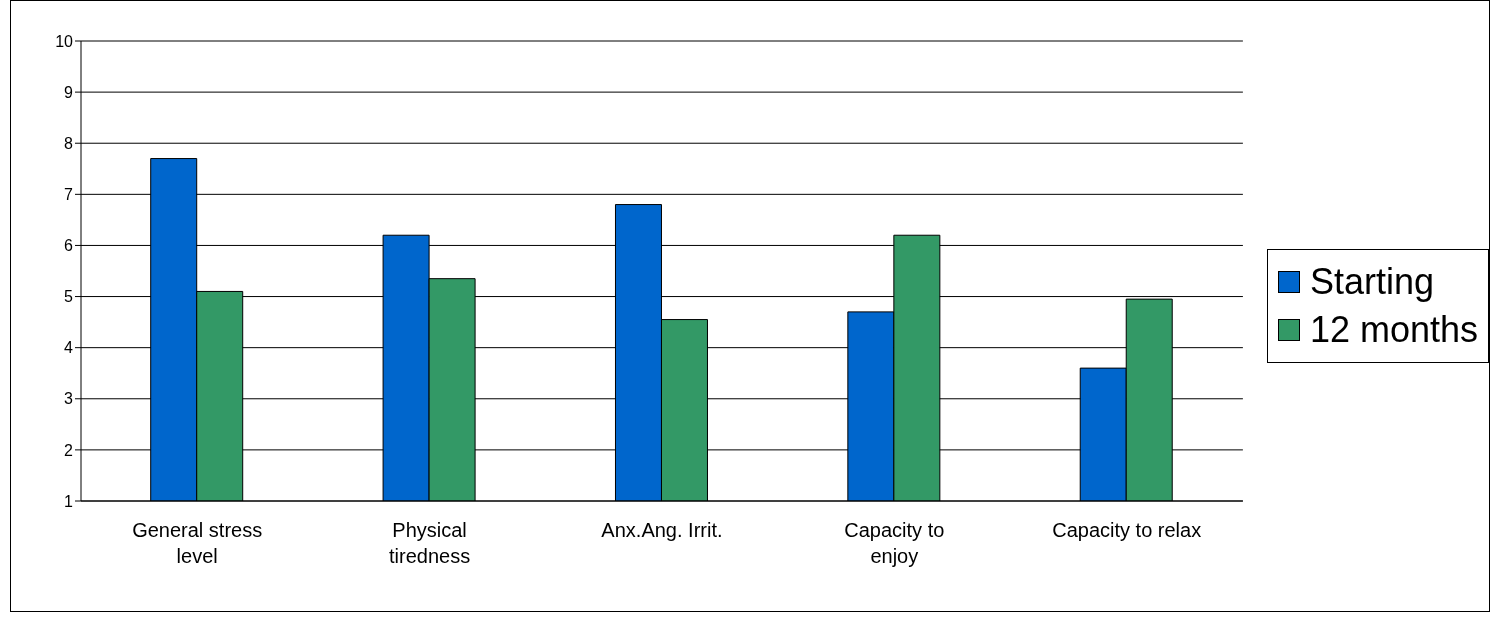 The height and width of the screenshot is (620, 1491). Describe the element at coordinates (69, 348) in the screenshot. I see `y-tick-label: 4` at that location.